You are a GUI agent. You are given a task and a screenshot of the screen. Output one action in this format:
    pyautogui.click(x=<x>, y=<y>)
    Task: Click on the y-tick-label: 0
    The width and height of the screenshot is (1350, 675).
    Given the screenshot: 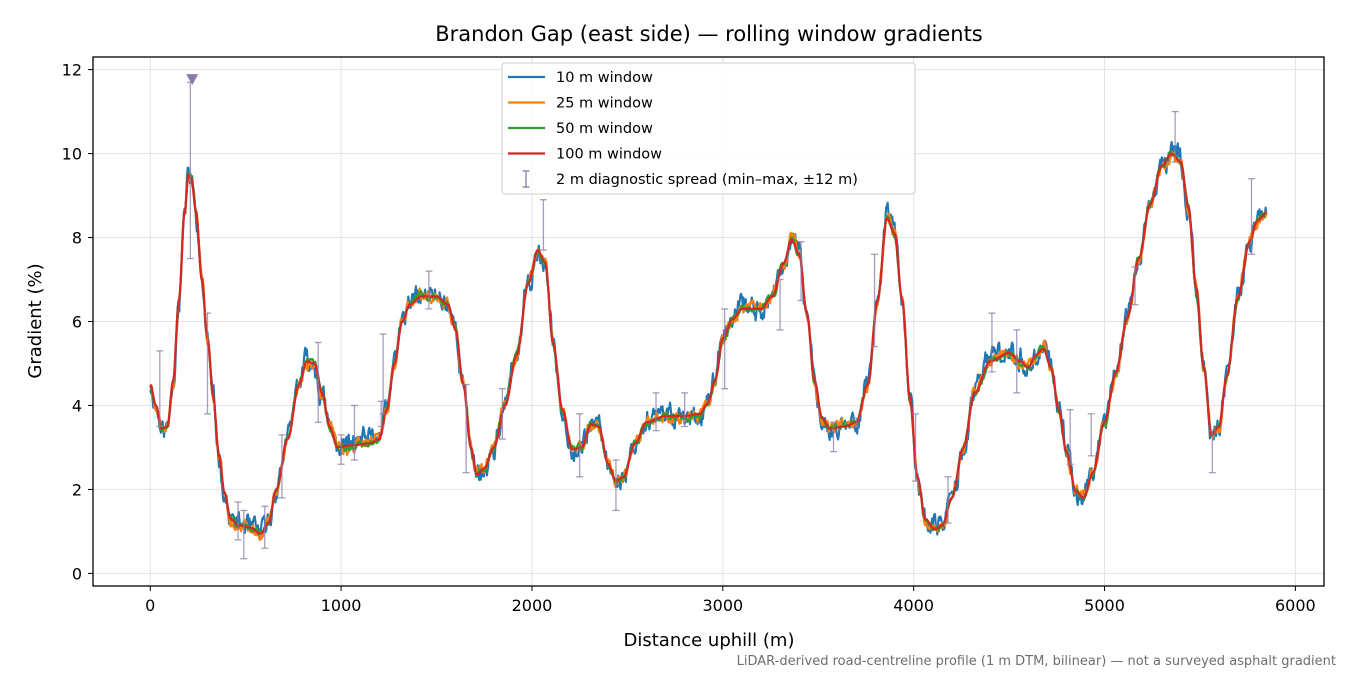 What is the action you would take?
    pyautogui.click(x=77, y=573)
    